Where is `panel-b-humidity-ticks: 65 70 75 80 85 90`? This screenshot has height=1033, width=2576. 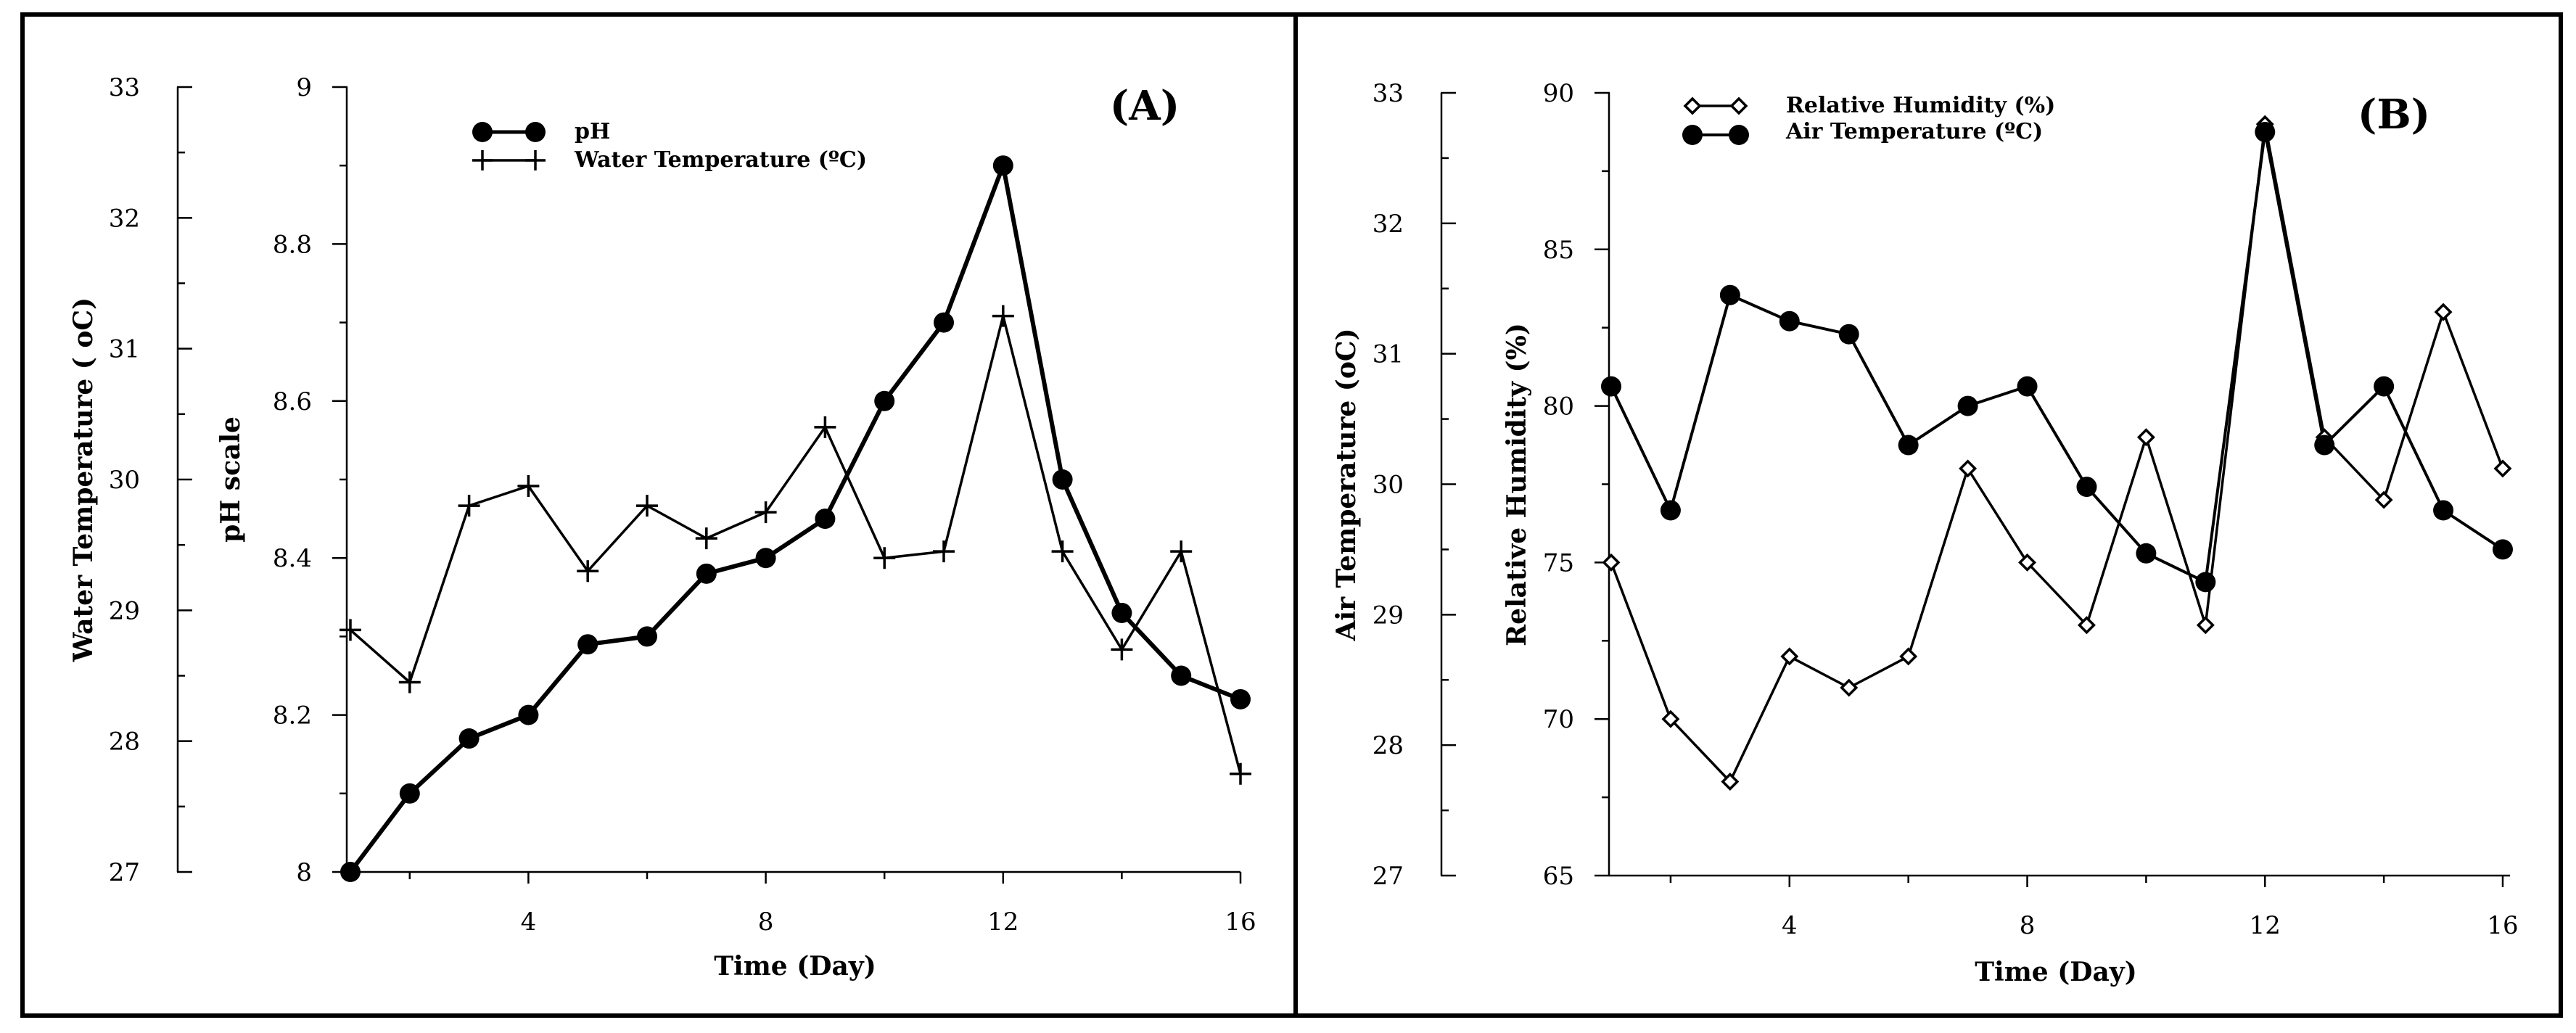 panel-b-humidity-ticks: 65 70 75 80 85 90 is located at coordinates (1576, 485).